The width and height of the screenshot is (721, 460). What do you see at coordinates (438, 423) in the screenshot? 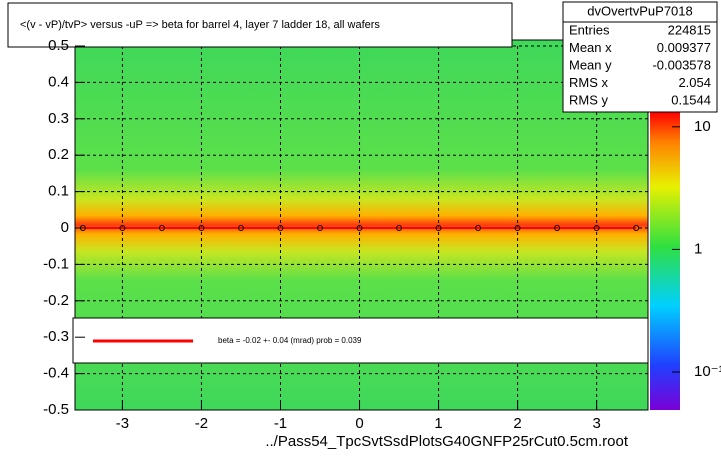
I see `x-tick-label: 1` at bounding box center [438, 423].